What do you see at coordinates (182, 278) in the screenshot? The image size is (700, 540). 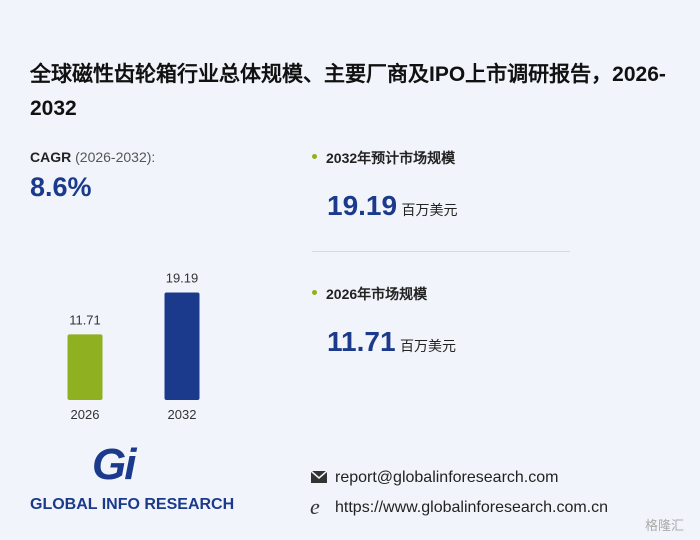 I see `value-label: 19.19` at bounding box center [182, 278].